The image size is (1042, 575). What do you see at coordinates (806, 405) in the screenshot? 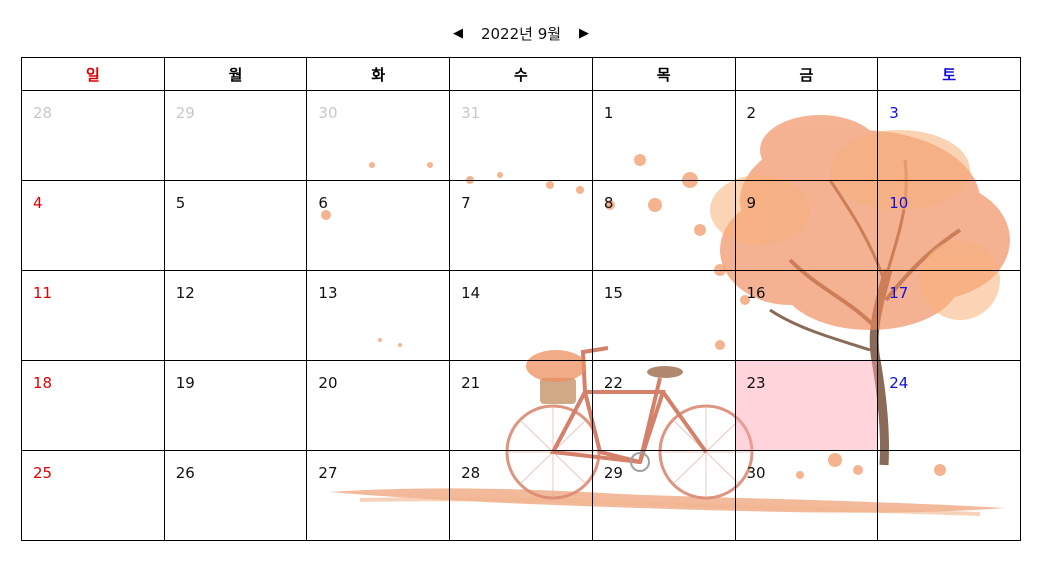
I see `day-cell-highlighted: 23` at bounding box center [806, 405].